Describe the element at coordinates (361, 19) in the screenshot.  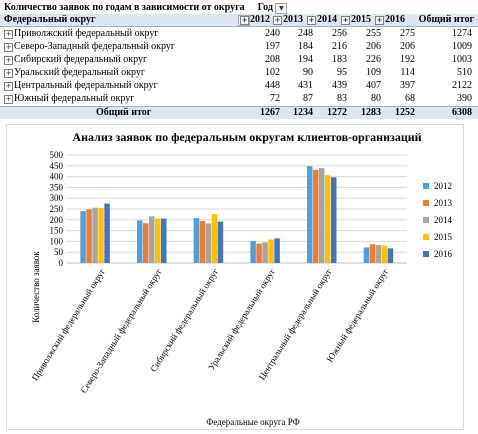
I see `year-header-label: 2015` at that location.